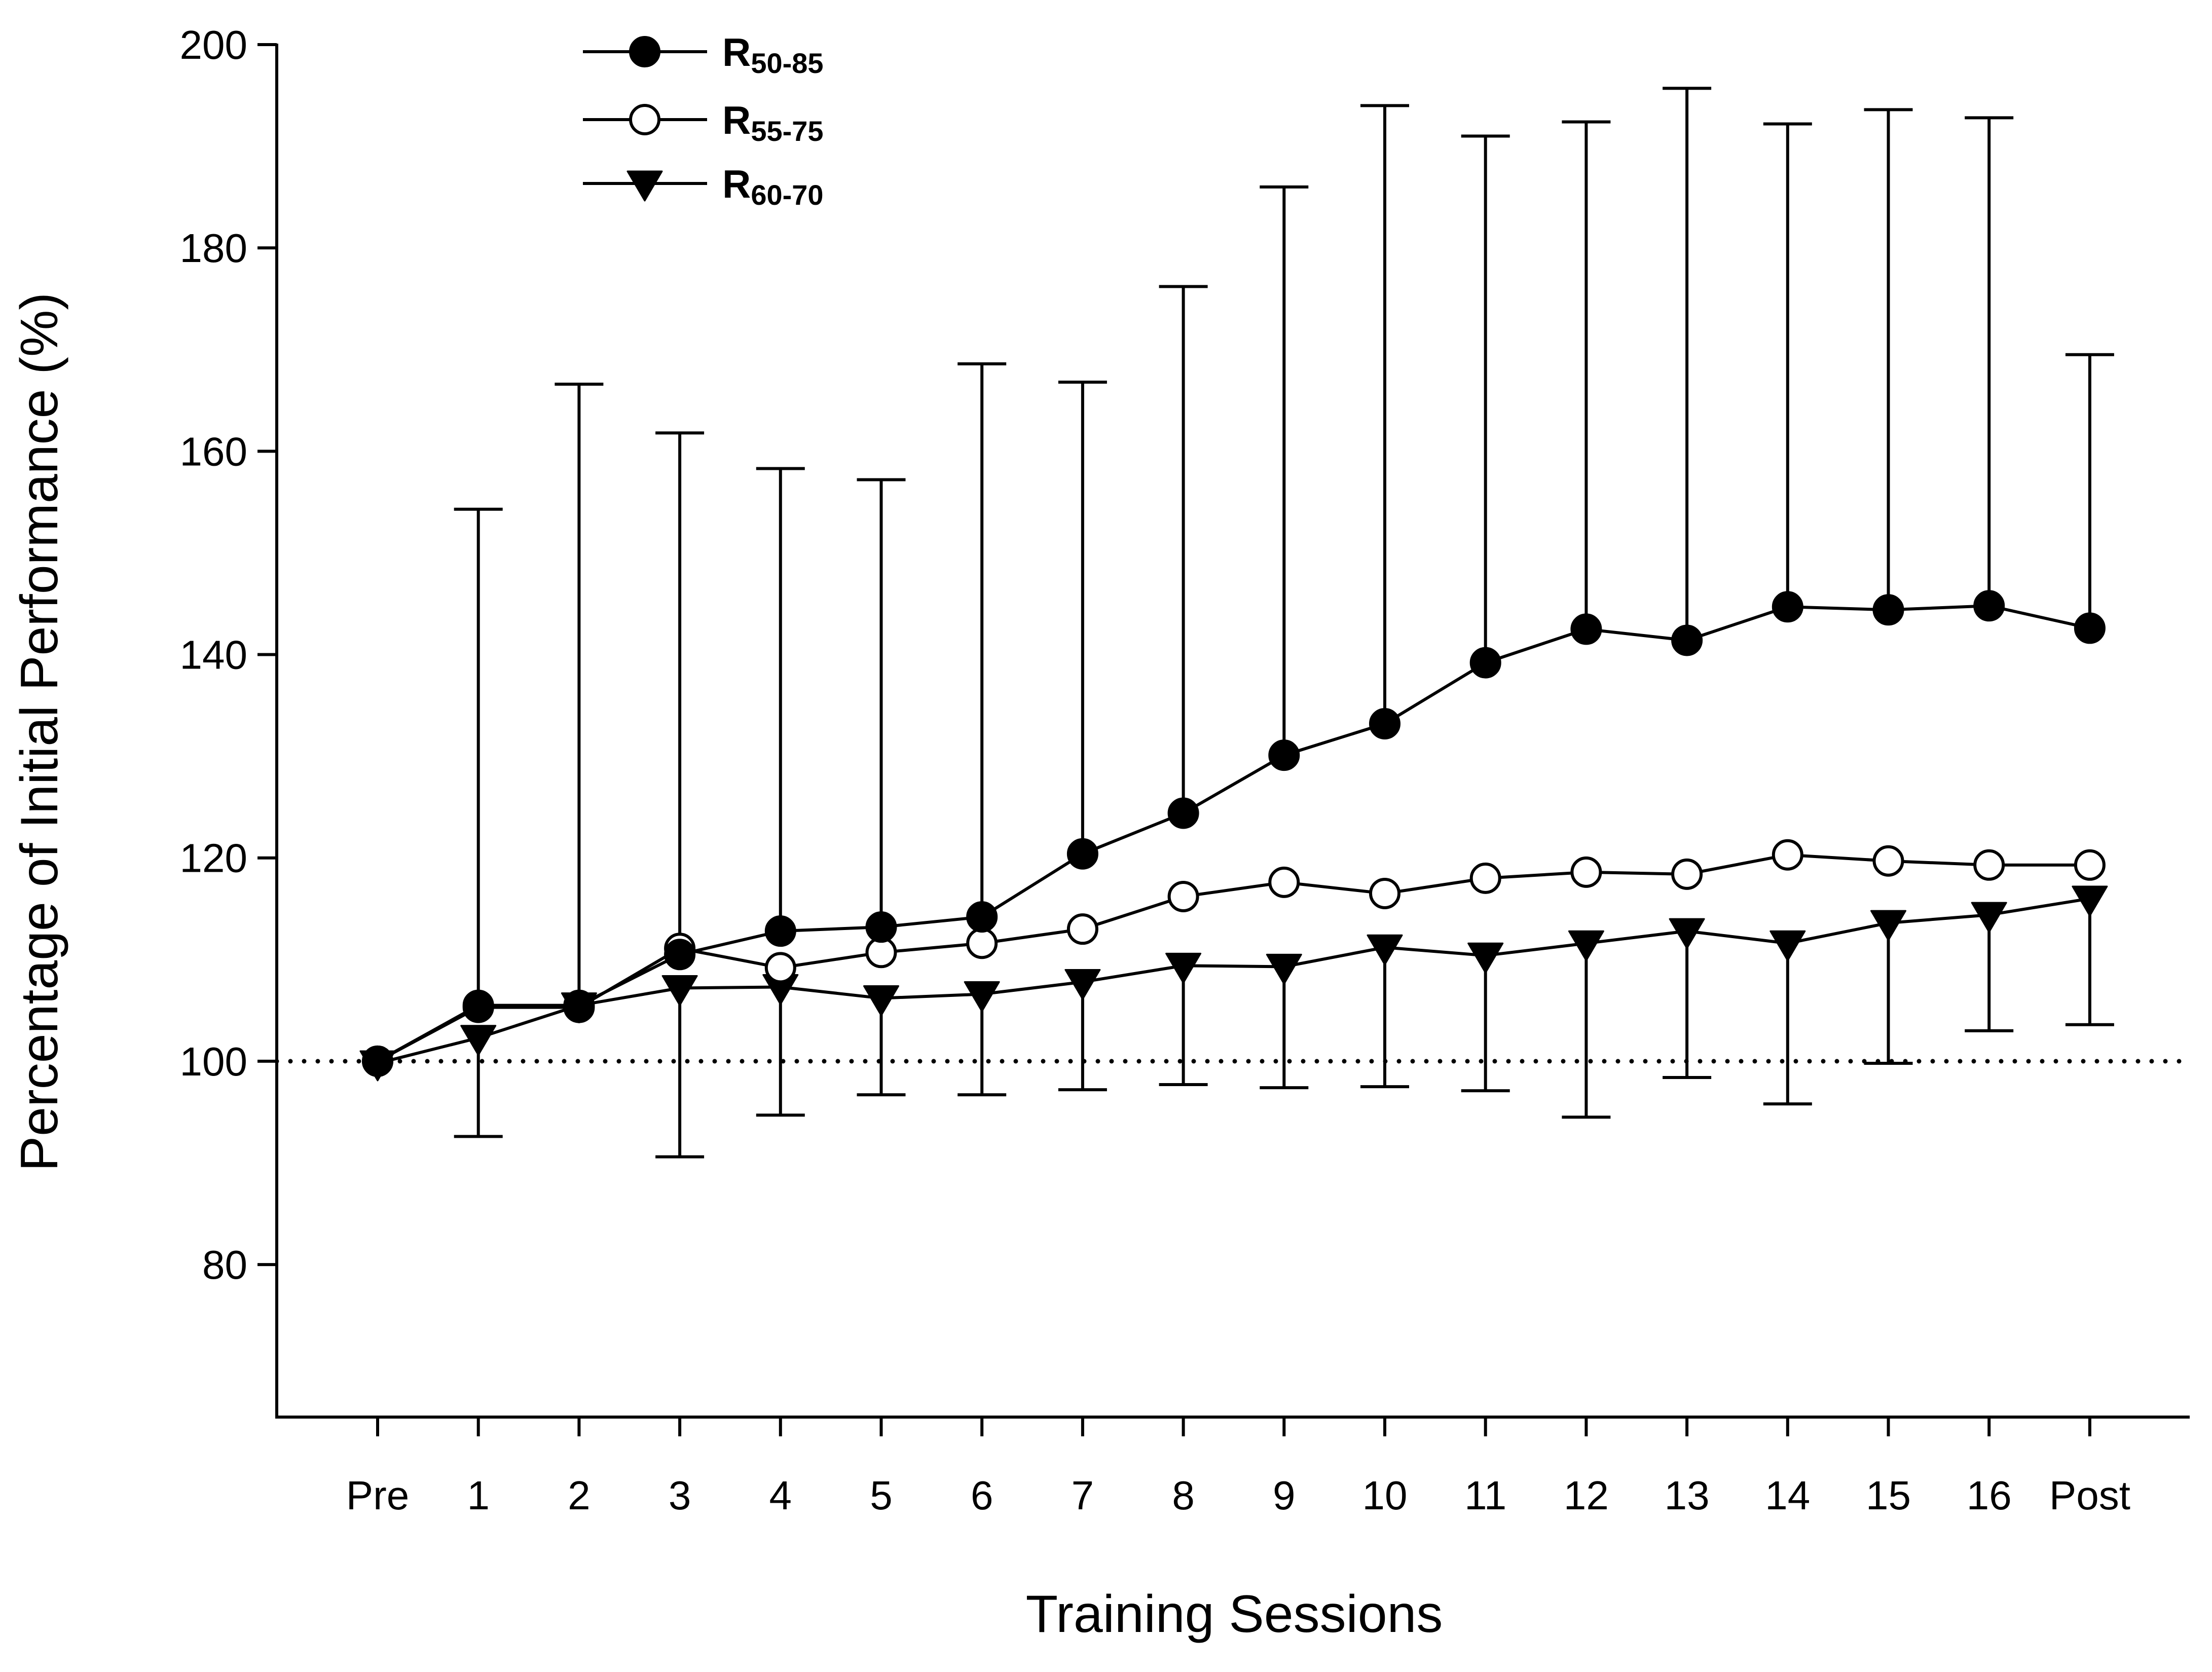 This screenshot has height=1672, width=2212. Describe the element at coordinates (1184, 1495) in the screenshot. I see `x-tick-label: 8` at that location.